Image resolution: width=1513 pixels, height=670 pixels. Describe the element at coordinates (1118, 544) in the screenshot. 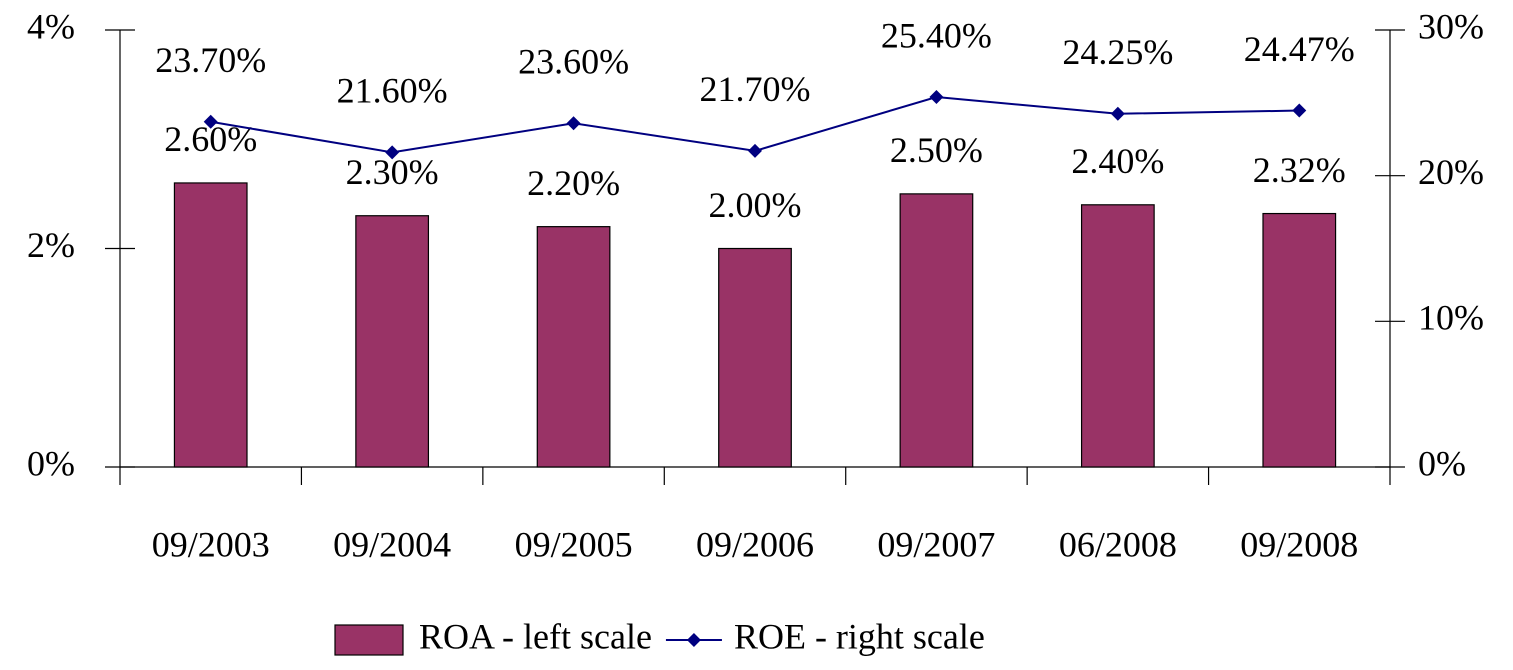

I see `x-tick-label: 06/2008` at that location.